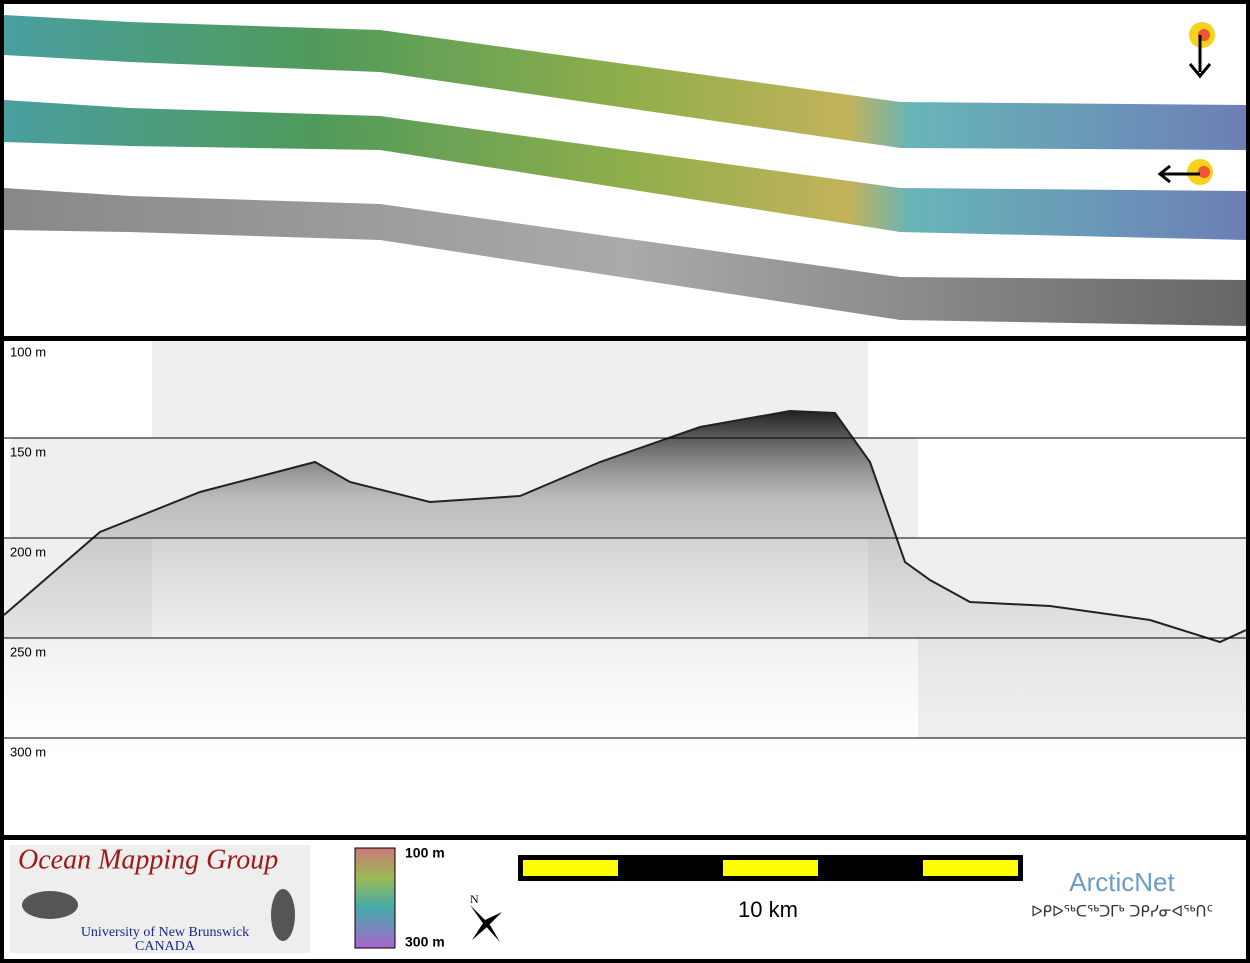 The width and height of the screenshot is (1250, 963). What do you see at coordinates (474, 899) in the screenshot?
I see `north-label: N` at bounding box center [474, 899].